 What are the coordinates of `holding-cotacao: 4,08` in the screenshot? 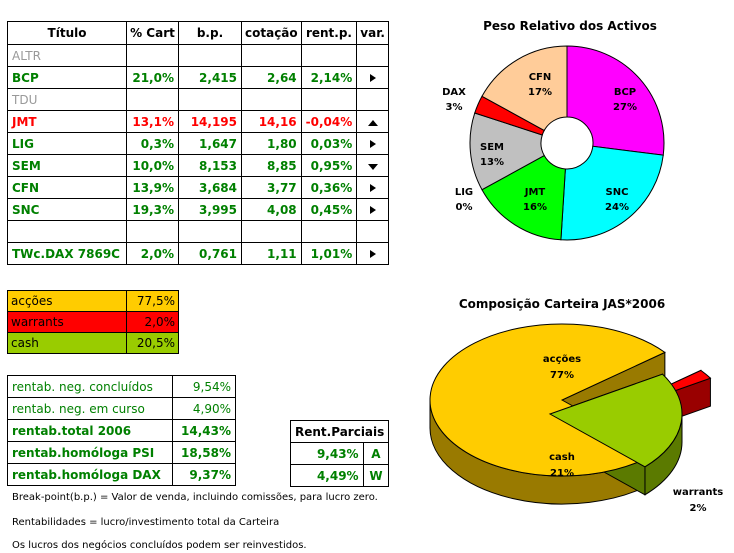 It's located at (271, 209).